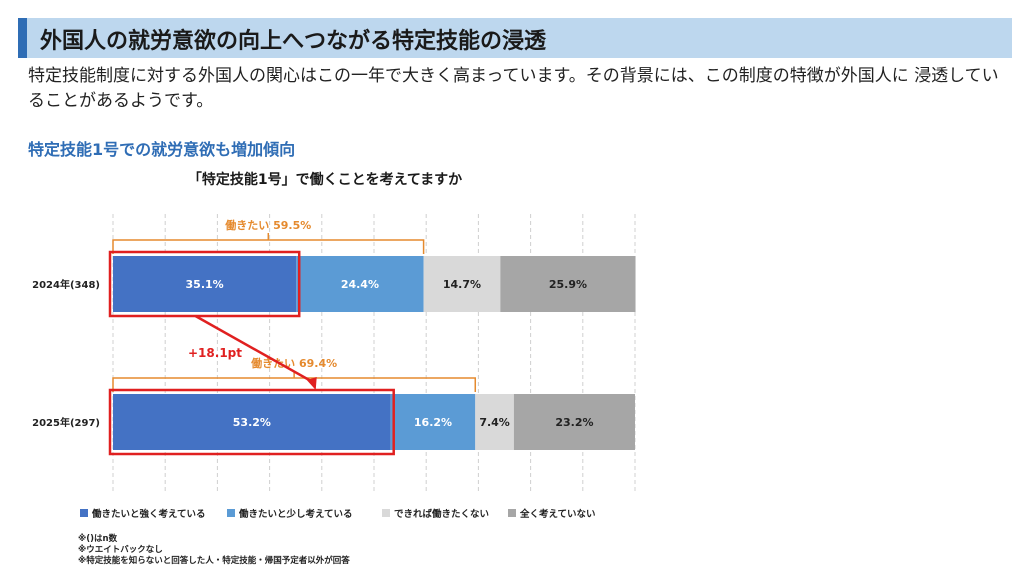  What do you see at coordinates (66, 284) in the screenshot?
I see `category-label: 2024年(348)` at bounding box center [66, 284].